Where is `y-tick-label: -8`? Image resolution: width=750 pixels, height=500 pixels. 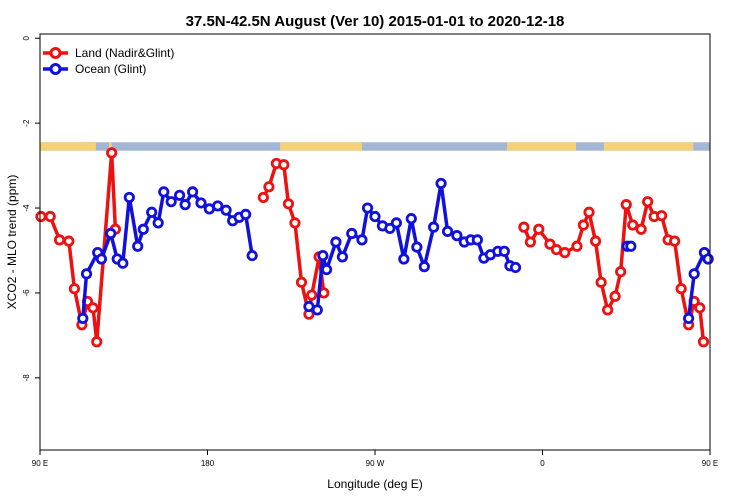 y-tick-label: -8 is located at coordinates (26, 378).